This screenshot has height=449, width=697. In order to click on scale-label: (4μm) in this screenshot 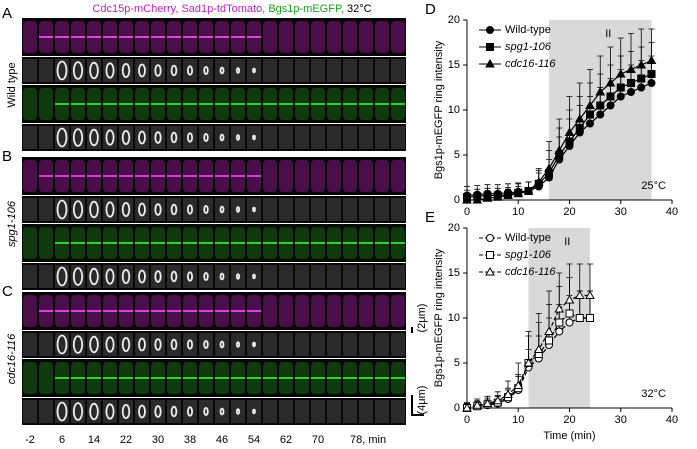, I will do `click(422, 400)`.